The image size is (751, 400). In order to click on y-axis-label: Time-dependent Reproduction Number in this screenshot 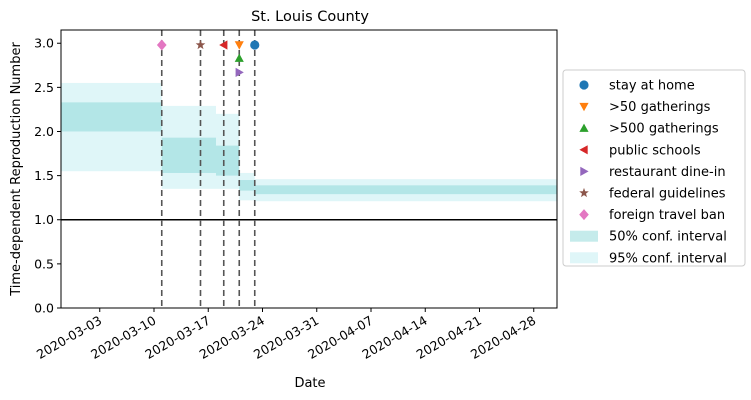, I will do `click(16, 169)`.